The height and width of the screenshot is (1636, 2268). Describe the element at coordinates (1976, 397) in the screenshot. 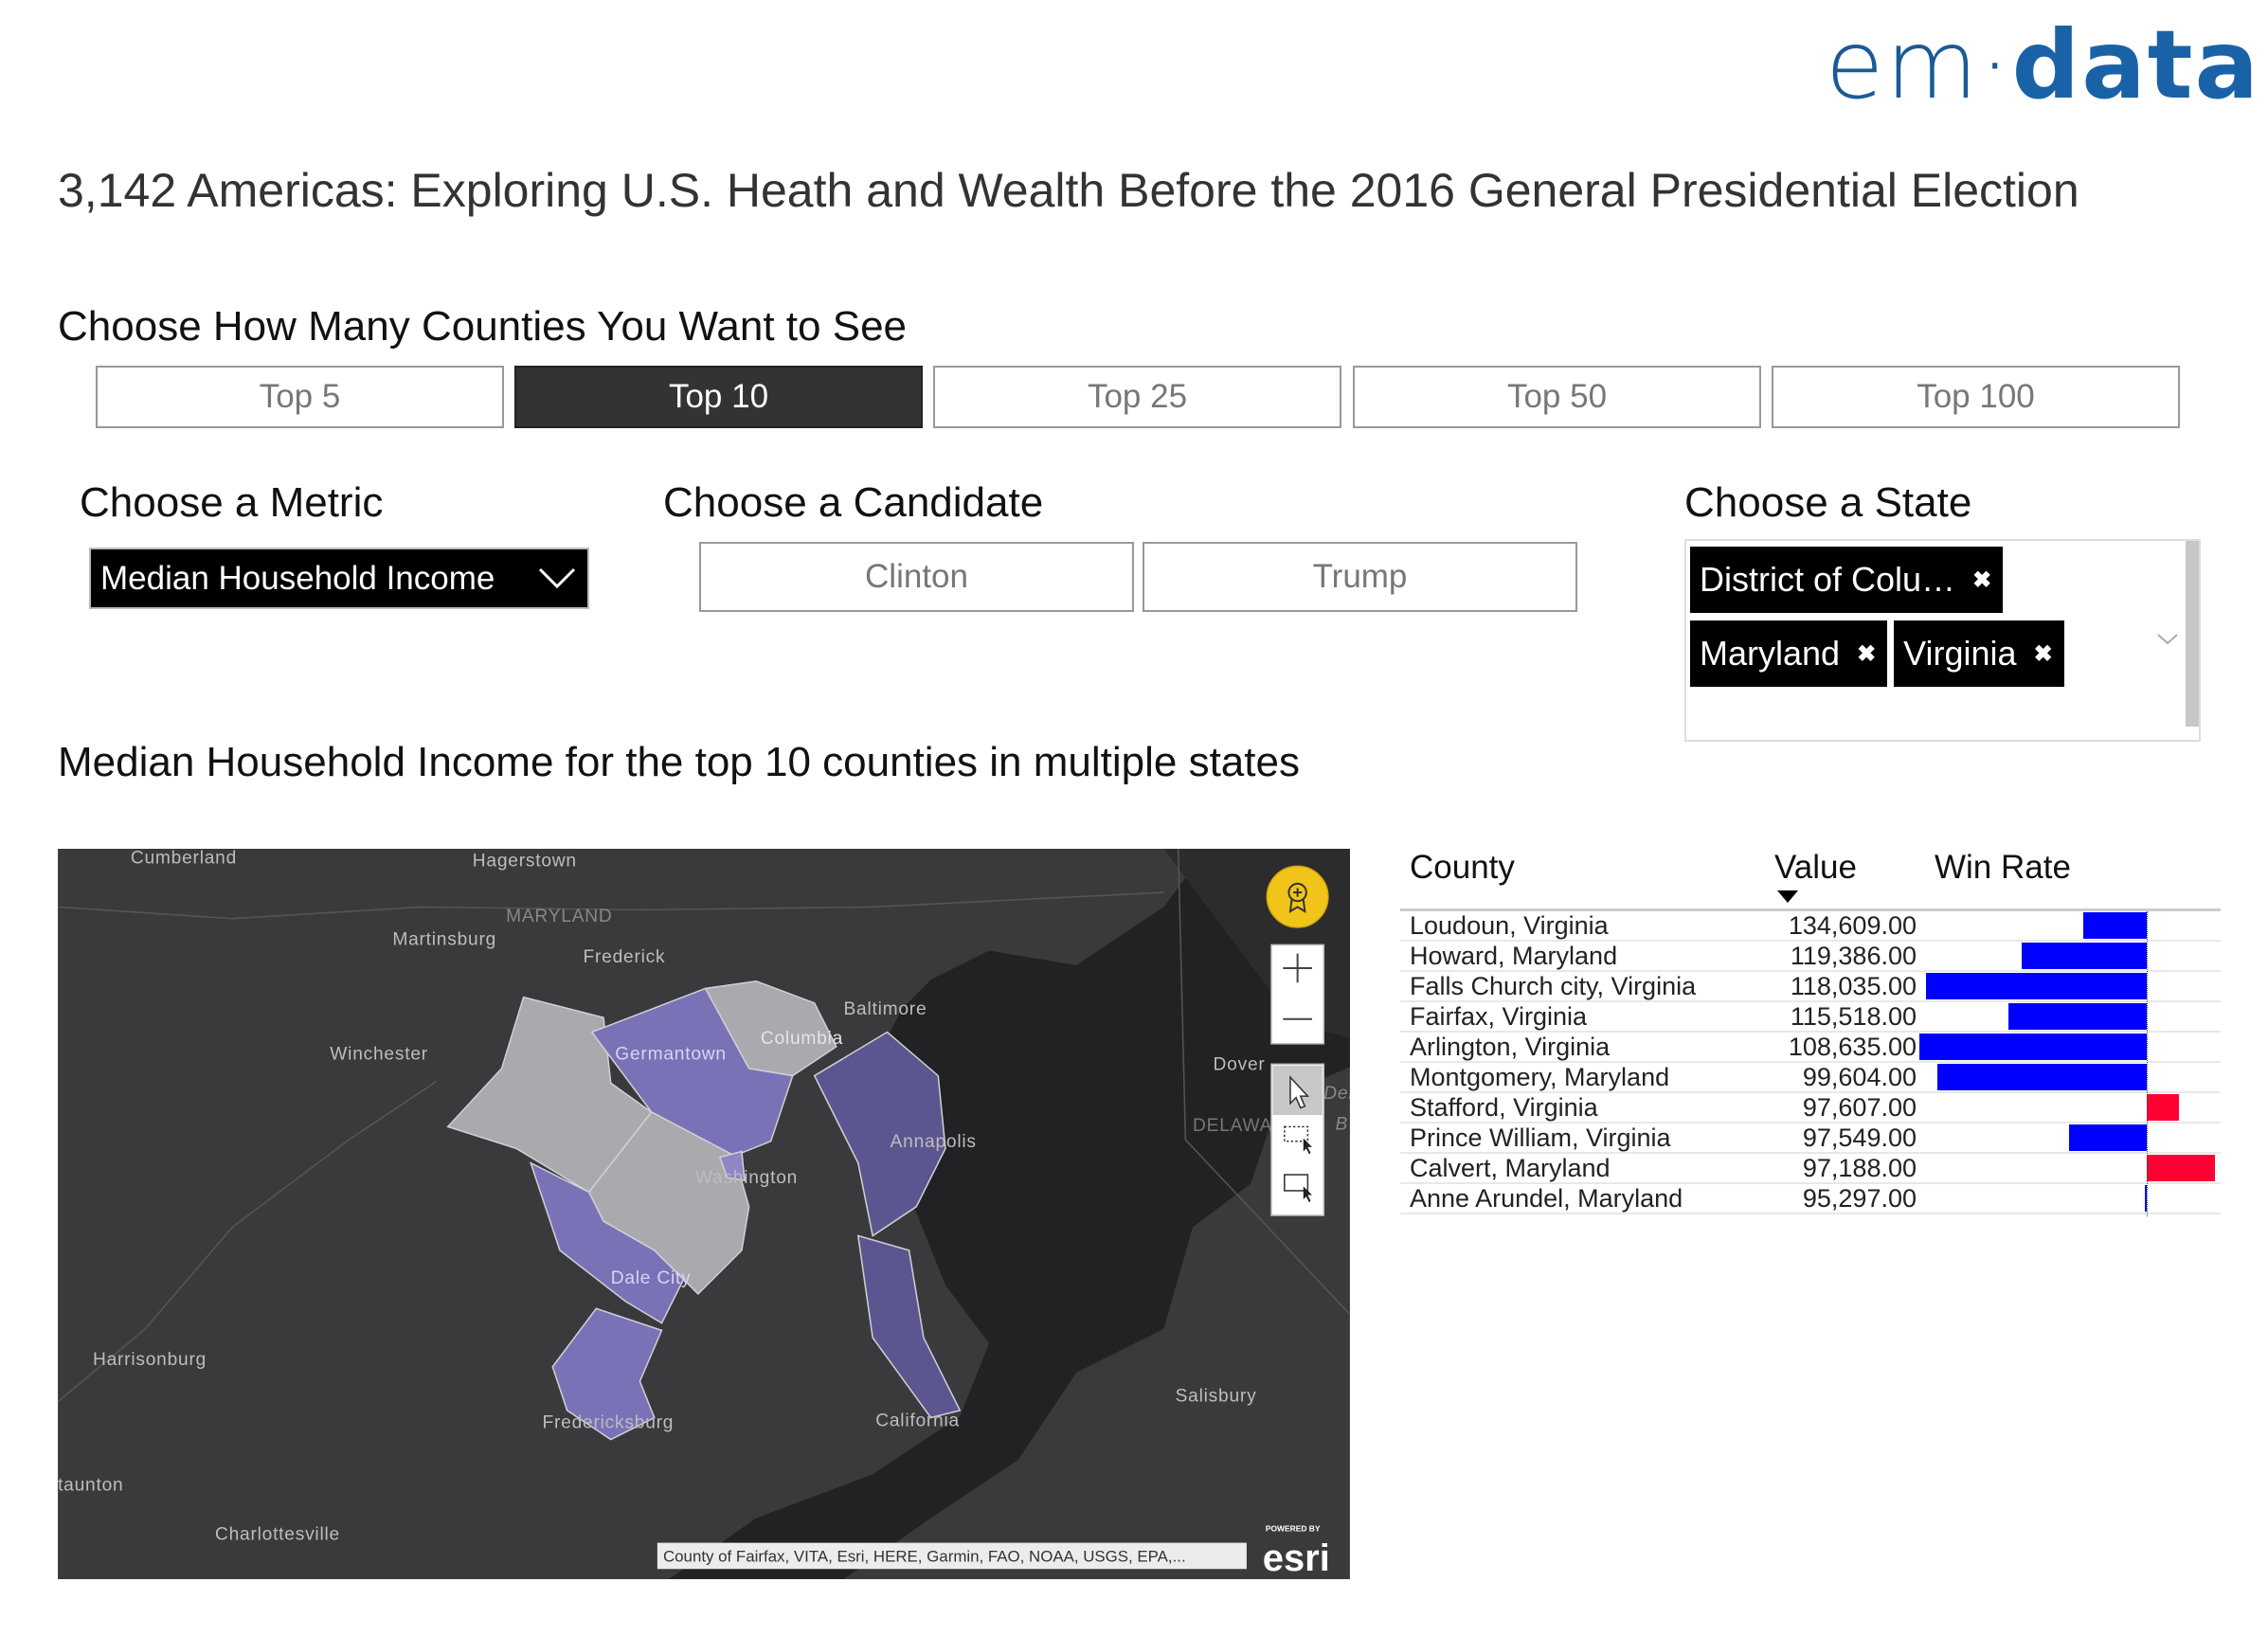

I see `top-100-button: Top 100` at that location.